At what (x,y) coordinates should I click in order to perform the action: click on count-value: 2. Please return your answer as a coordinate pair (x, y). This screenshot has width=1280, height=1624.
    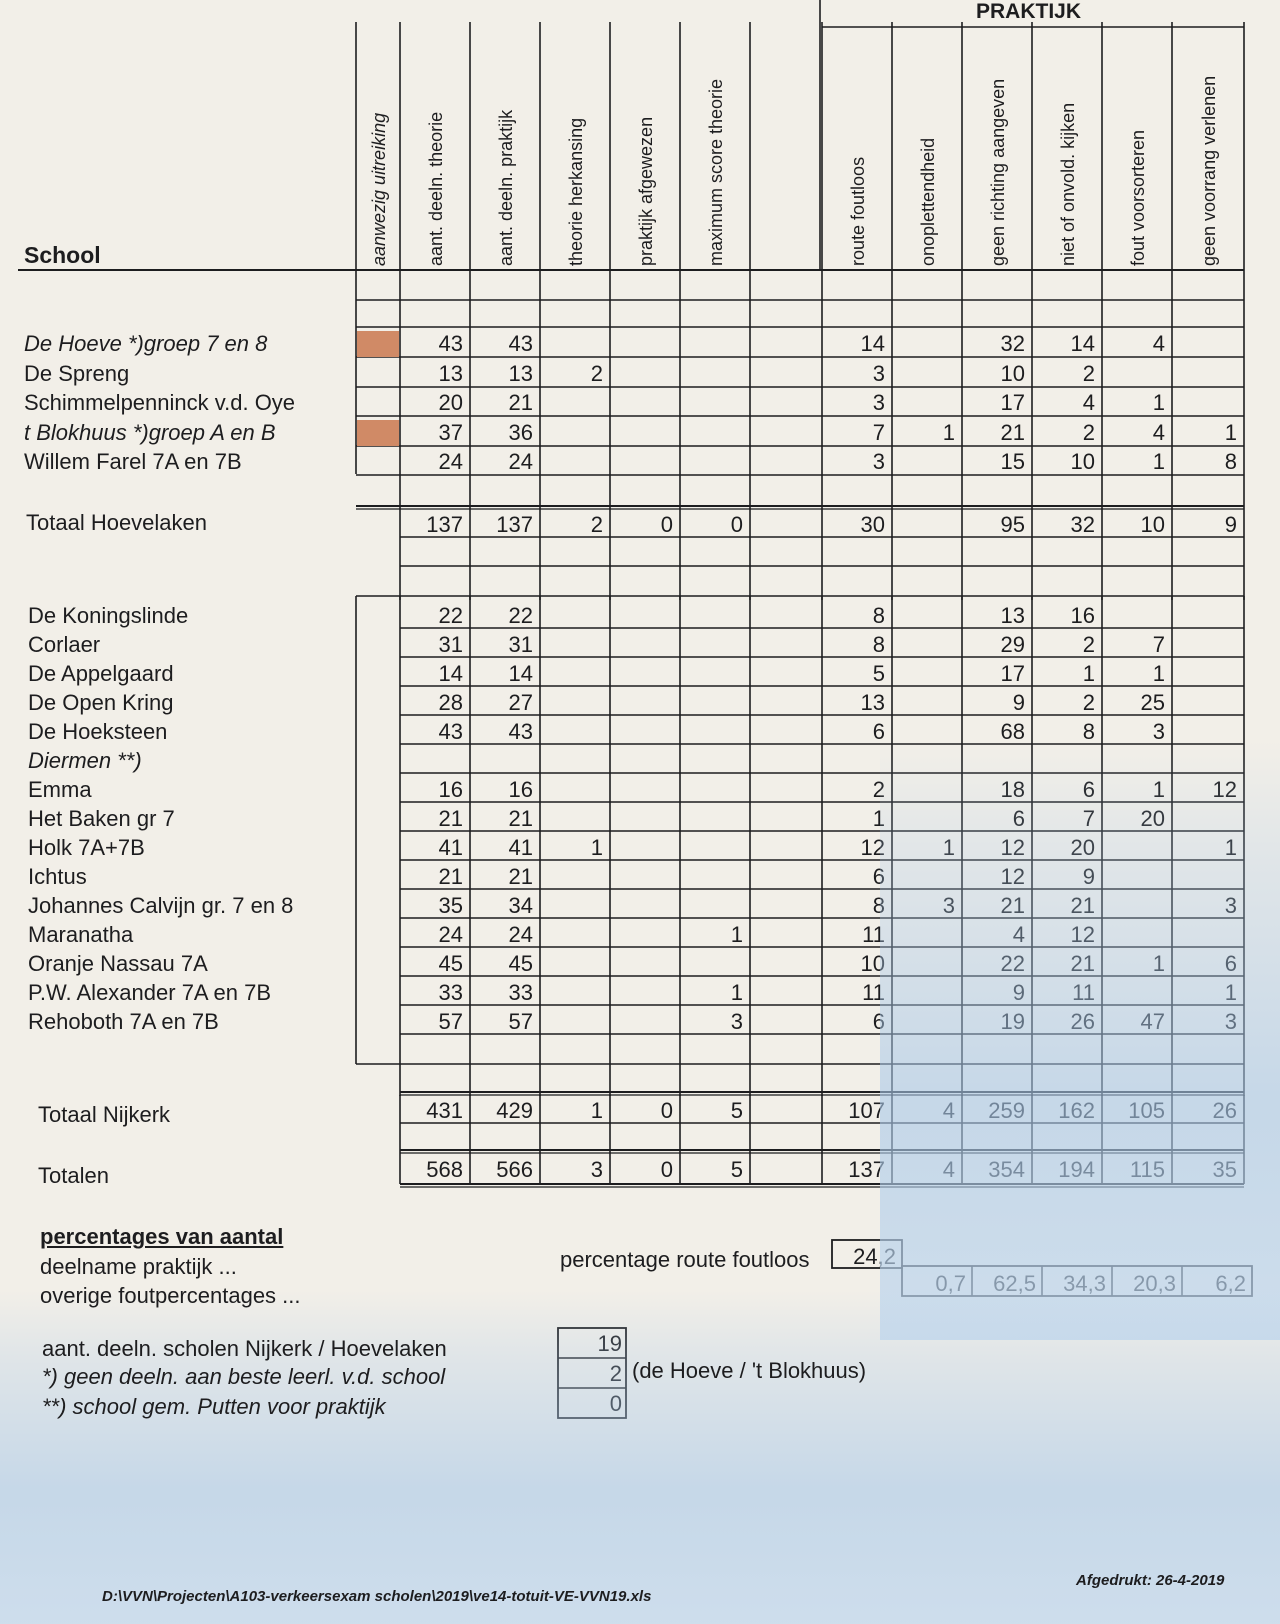
    Looking at the image, I should click on (616, 1373).